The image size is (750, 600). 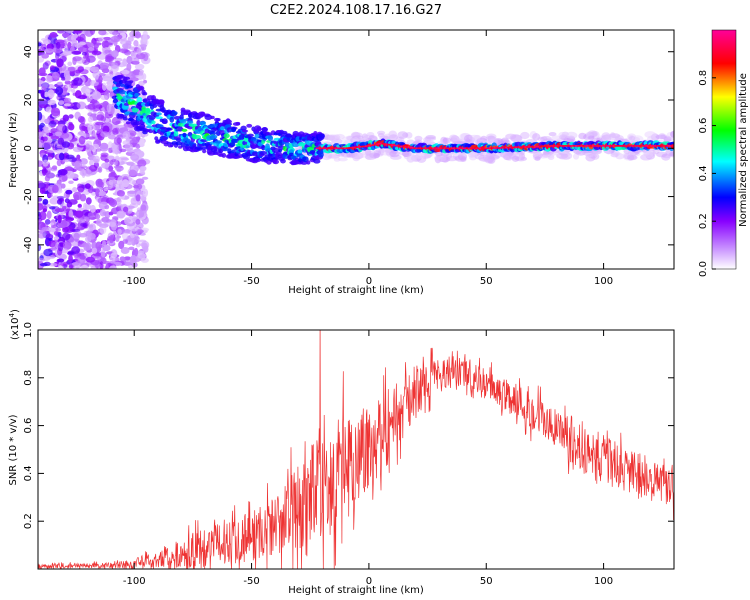 I want to click on x-tick-label: -50, so click(x=251, y=281).